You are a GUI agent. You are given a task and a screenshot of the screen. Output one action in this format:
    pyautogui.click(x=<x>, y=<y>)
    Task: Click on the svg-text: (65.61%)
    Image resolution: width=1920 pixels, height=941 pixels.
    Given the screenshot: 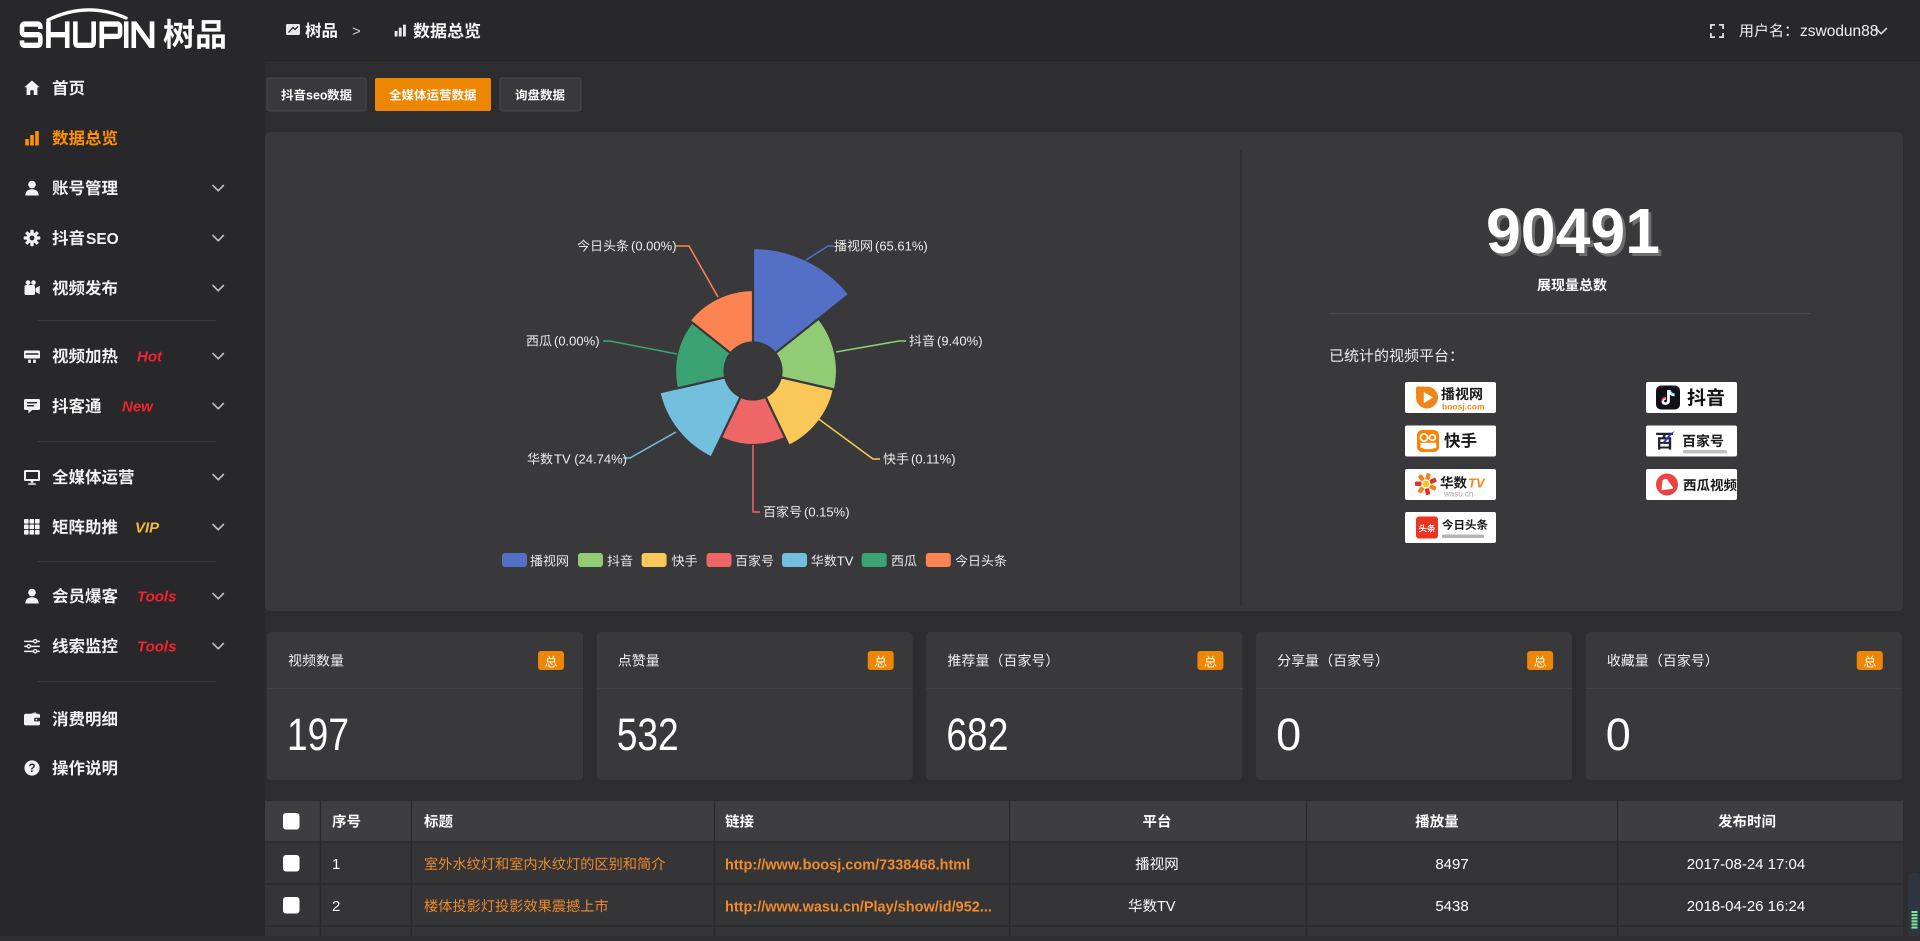 What is the action you would take?
    pyautogui.click(x=901, y=246)
    